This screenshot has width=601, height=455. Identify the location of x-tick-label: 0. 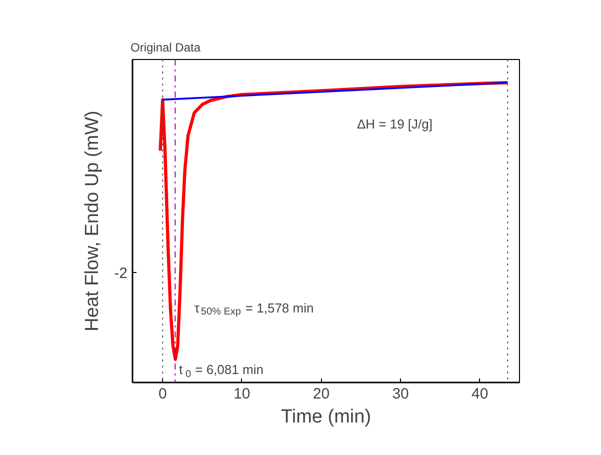
(162, 394).